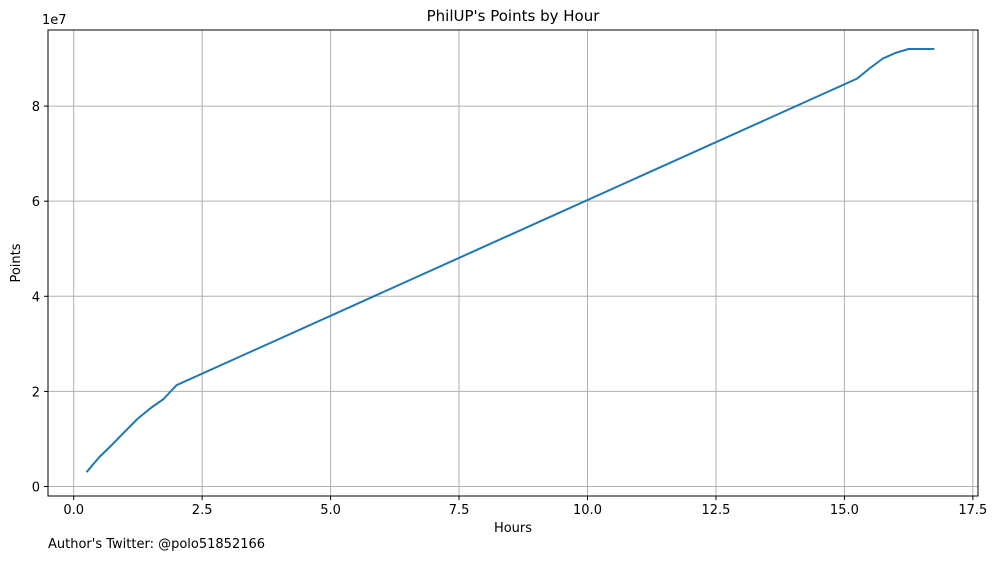 This screenshot has width=999, height=562. What do you see at coordinates (36, 392) in the screenshot?
I see `y-tick-label: 2` at bounding box center [36, 392].